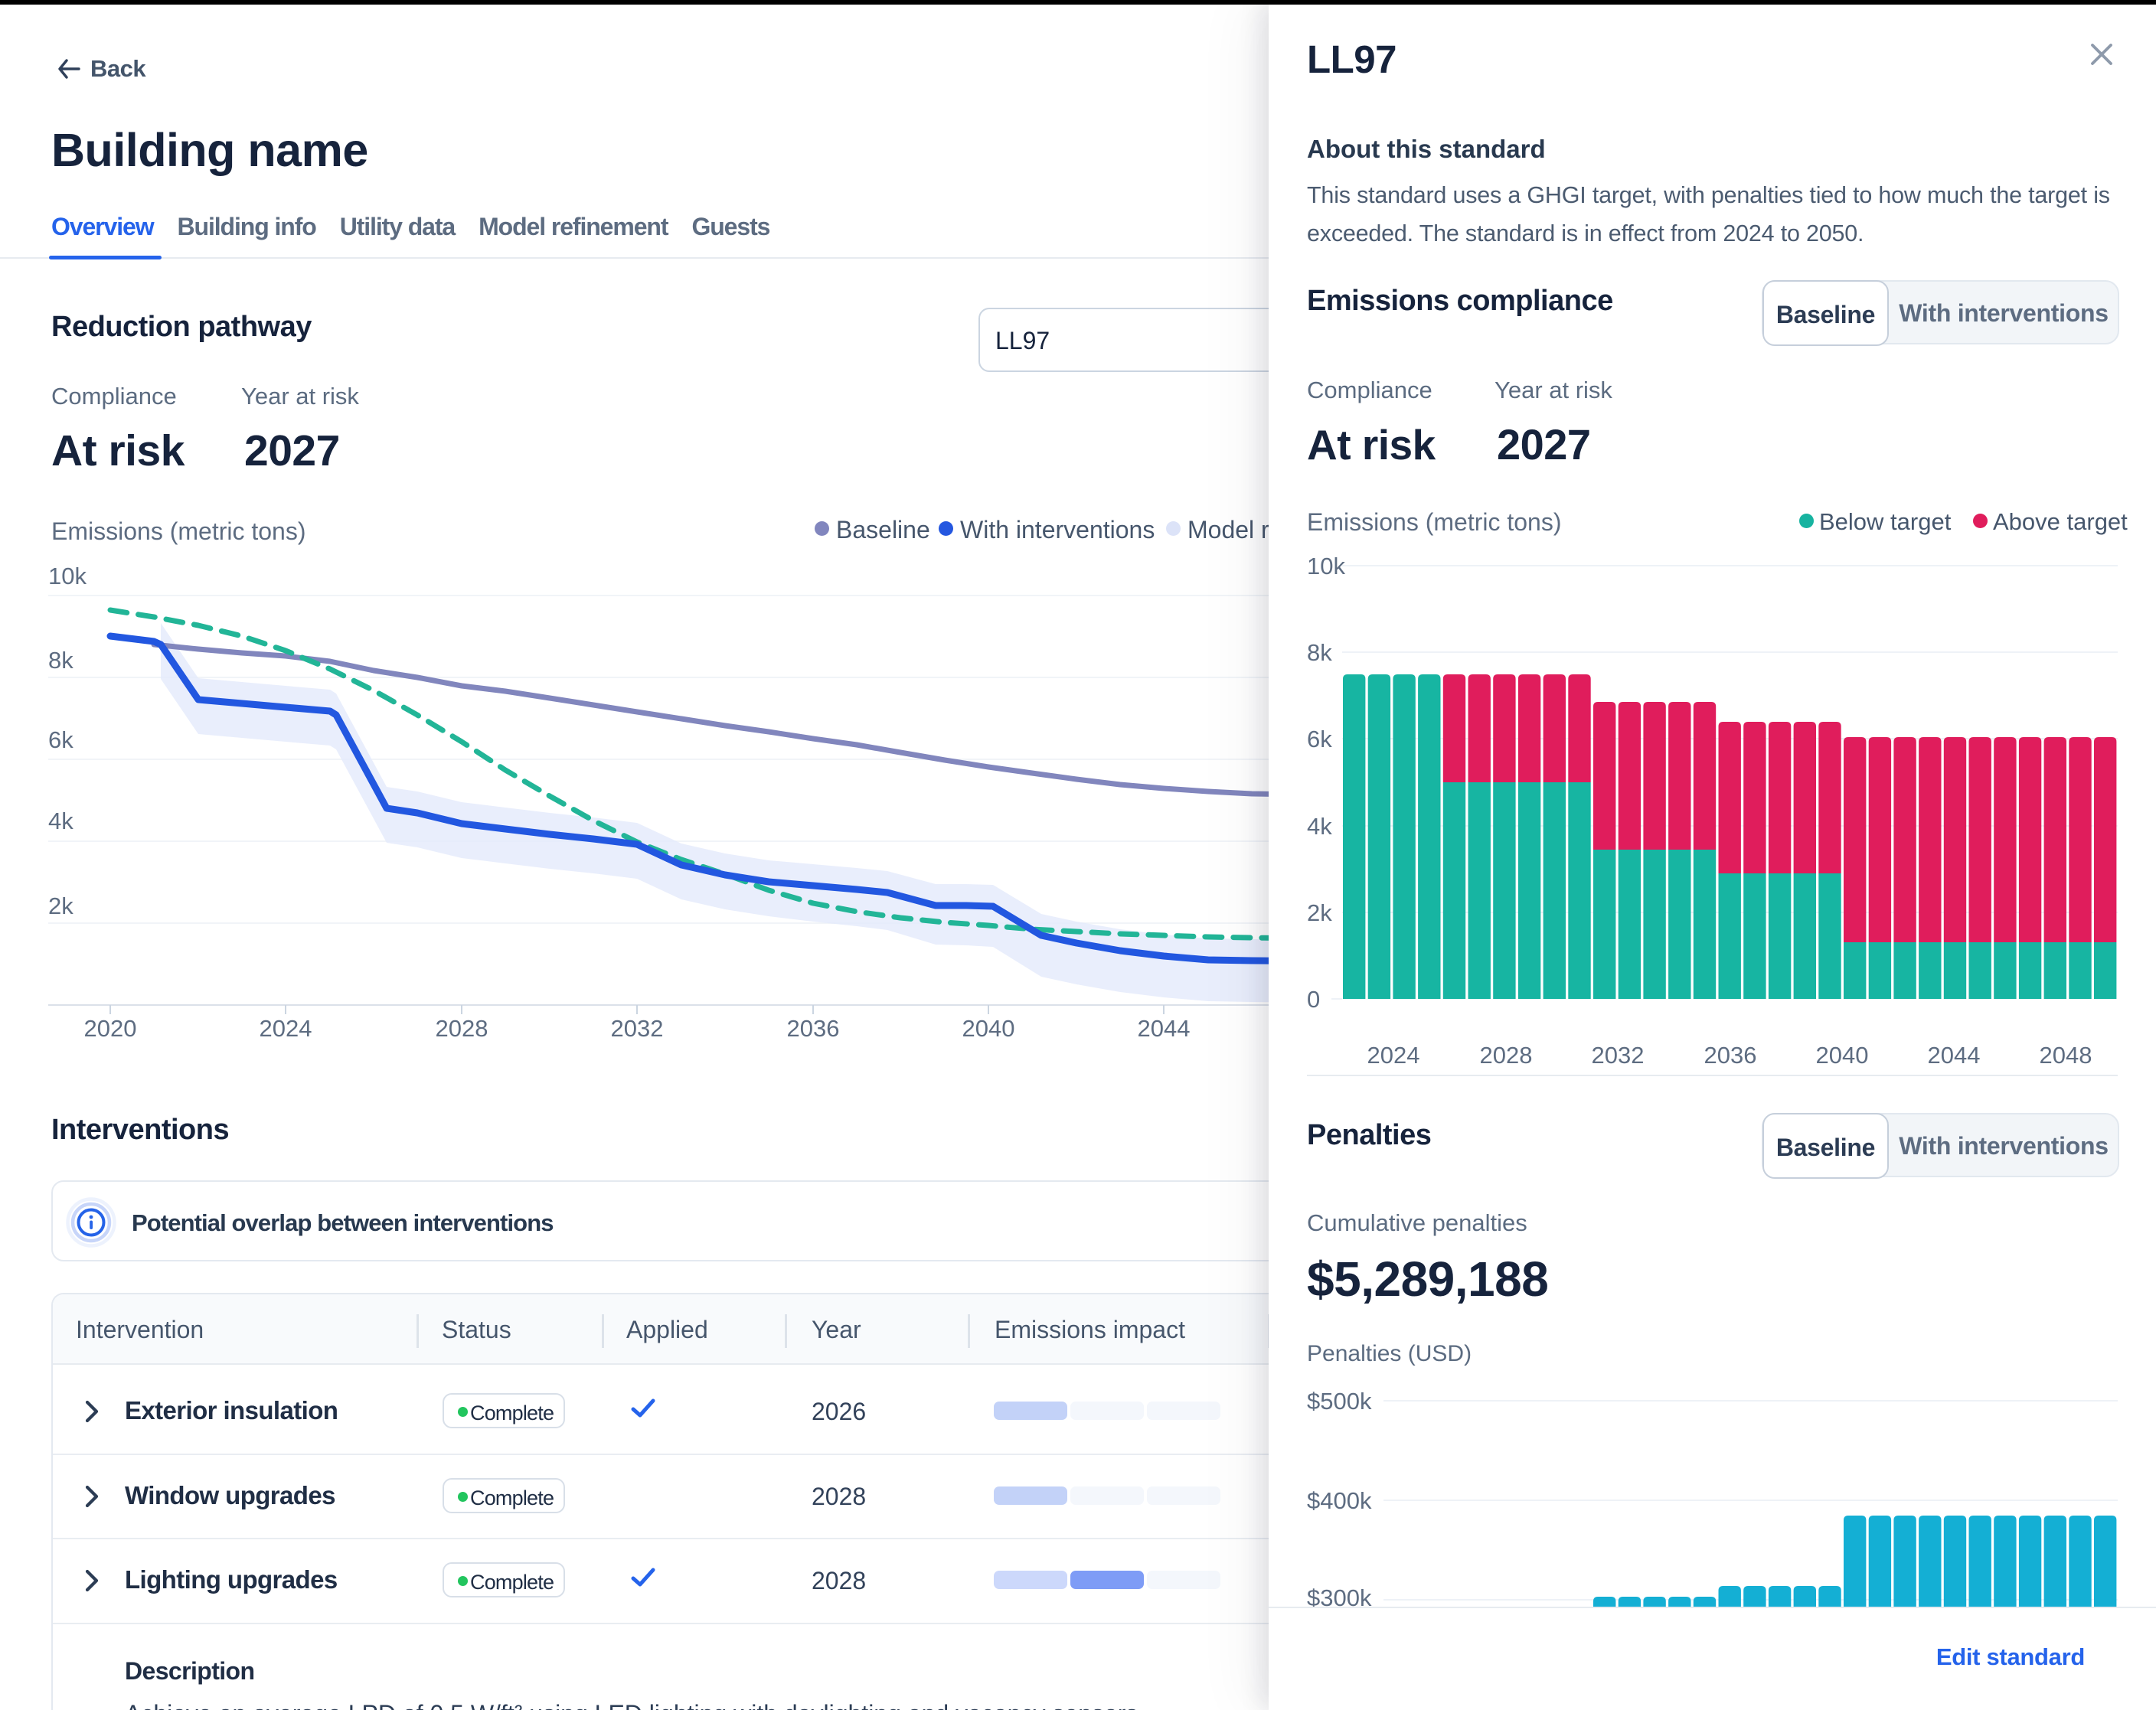 Image resolution: width=2156 pixels, height=1710 pixels. Describe the element at coordinates (2066, 1055) in the screenshot. I see `svg-text: 2048` at that location.